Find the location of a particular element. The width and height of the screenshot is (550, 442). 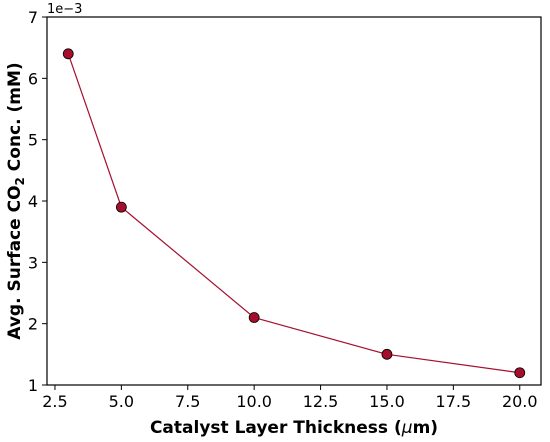

y-tick-label: 6 is located at coordinates (33, 78).